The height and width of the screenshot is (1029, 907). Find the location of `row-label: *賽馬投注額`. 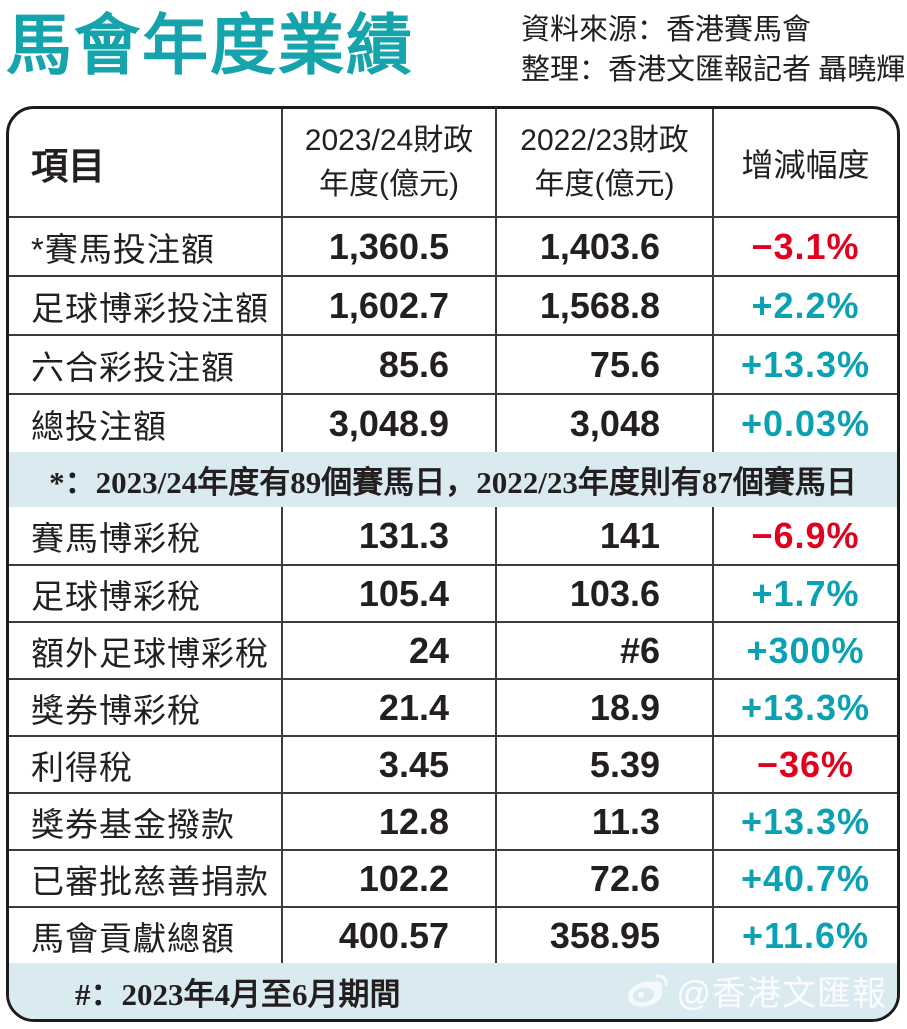

row-label: *賽馬投注額 is located at coordinates (146, 246).